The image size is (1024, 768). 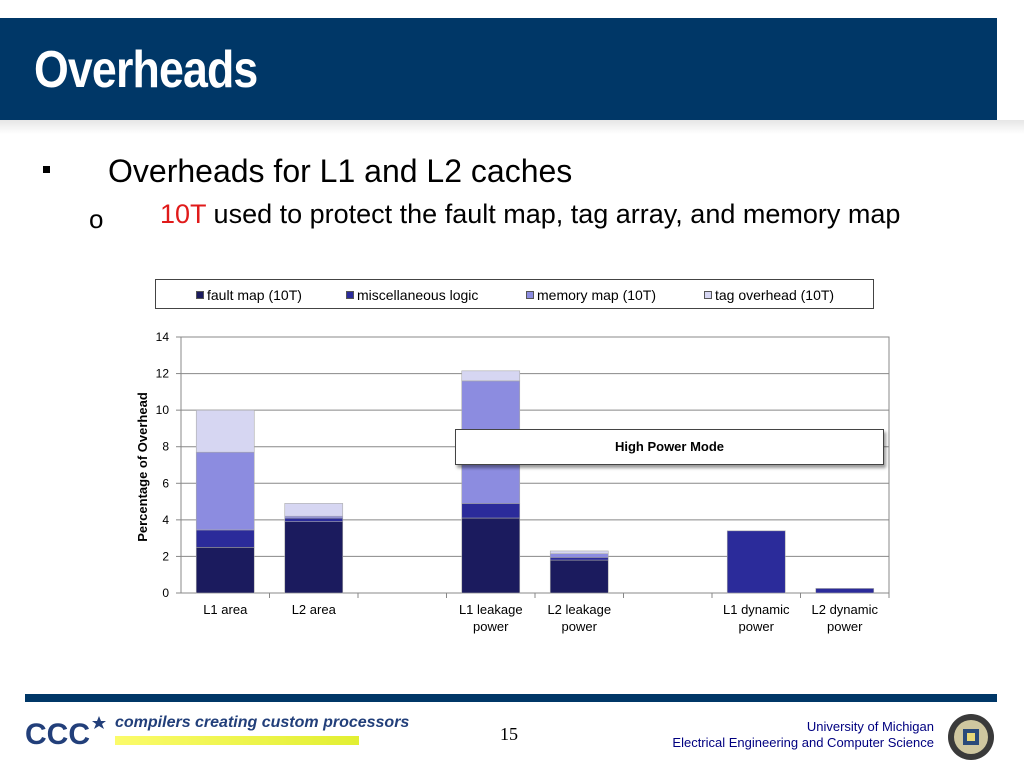 I want to click on y-tick-label: 8, so click(x=165, y=447).